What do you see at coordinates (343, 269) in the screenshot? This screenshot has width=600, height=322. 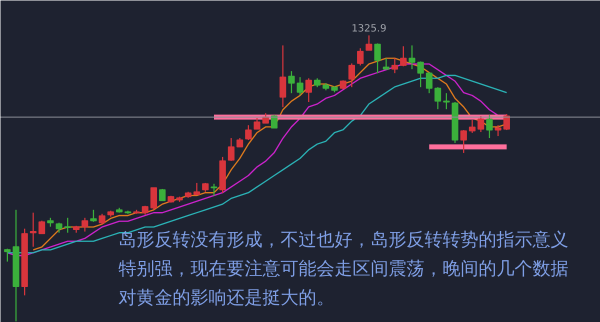 I see `annotation: 特别强，现在要注意可能会走区间震荡，晚间的几个数据` at bounding box center [343, 269].